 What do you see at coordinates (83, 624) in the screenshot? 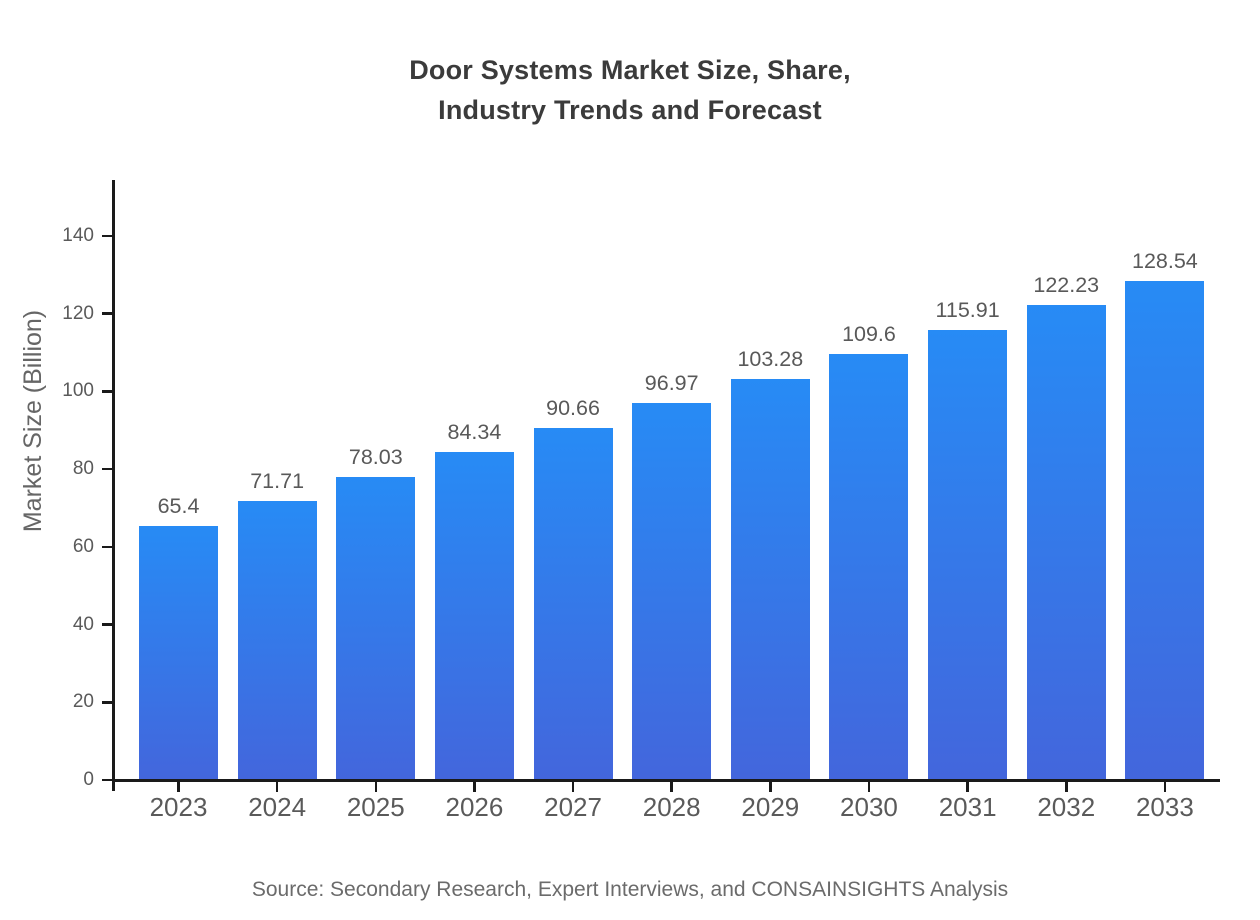
I see `y-tick-label-40: 40` at bounding box center [83, 624].